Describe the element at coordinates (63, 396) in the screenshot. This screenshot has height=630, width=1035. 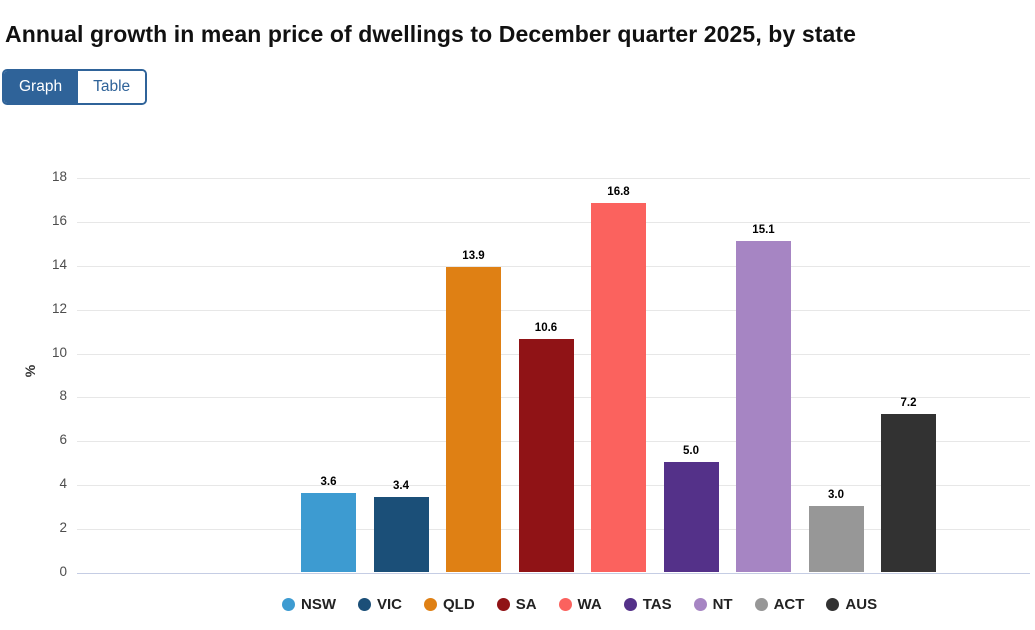
I see `y-tick-label: 8` at that location.